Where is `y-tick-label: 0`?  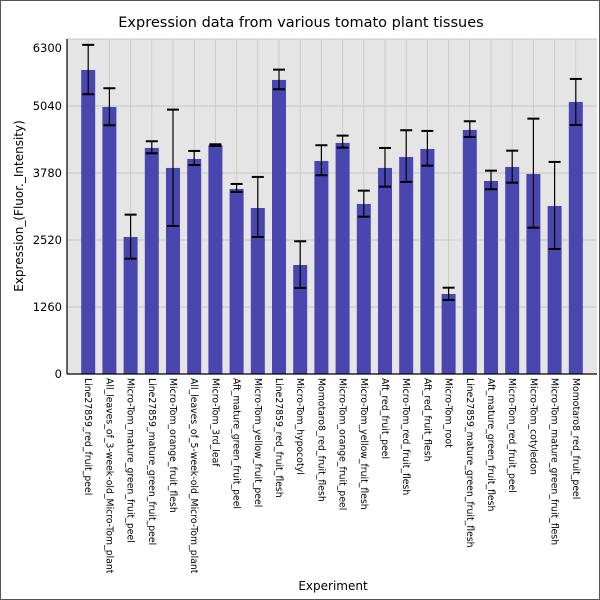
y-tick-label: 0 is located at coordinates (58, 374).